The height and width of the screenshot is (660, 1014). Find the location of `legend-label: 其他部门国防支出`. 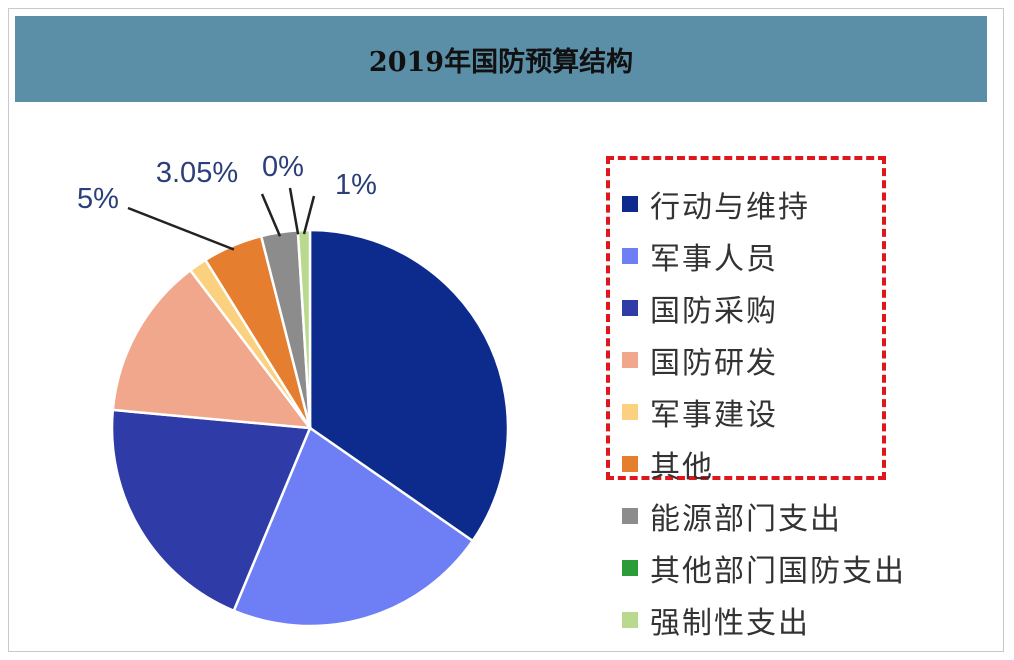

legend-label: 其他部门国防支出 is located at coordinates (778, 571).